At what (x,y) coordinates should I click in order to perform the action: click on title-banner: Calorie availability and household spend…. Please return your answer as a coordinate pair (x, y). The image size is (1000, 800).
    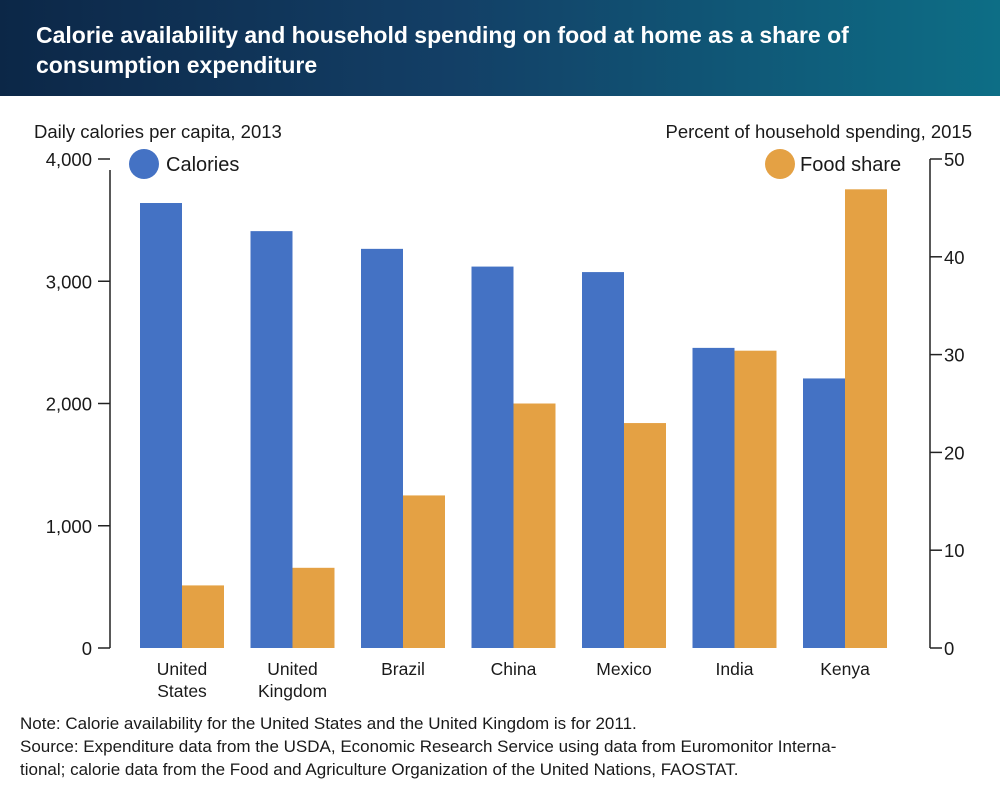
    Looking at the image, I should click on (500, 48).